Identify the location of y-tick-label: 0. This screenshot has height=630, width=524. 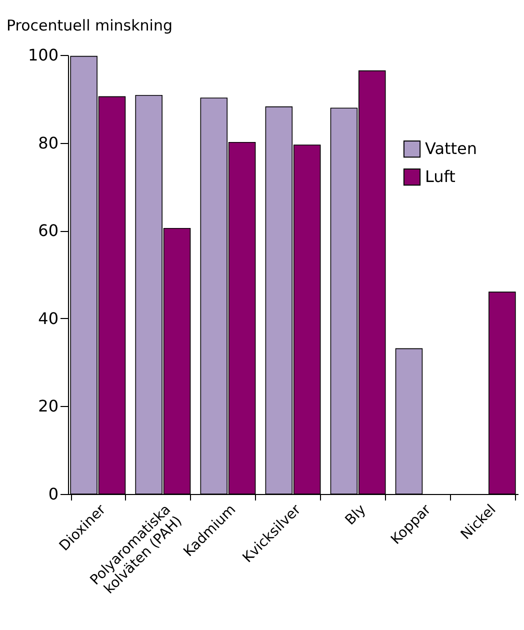
(53, 494).